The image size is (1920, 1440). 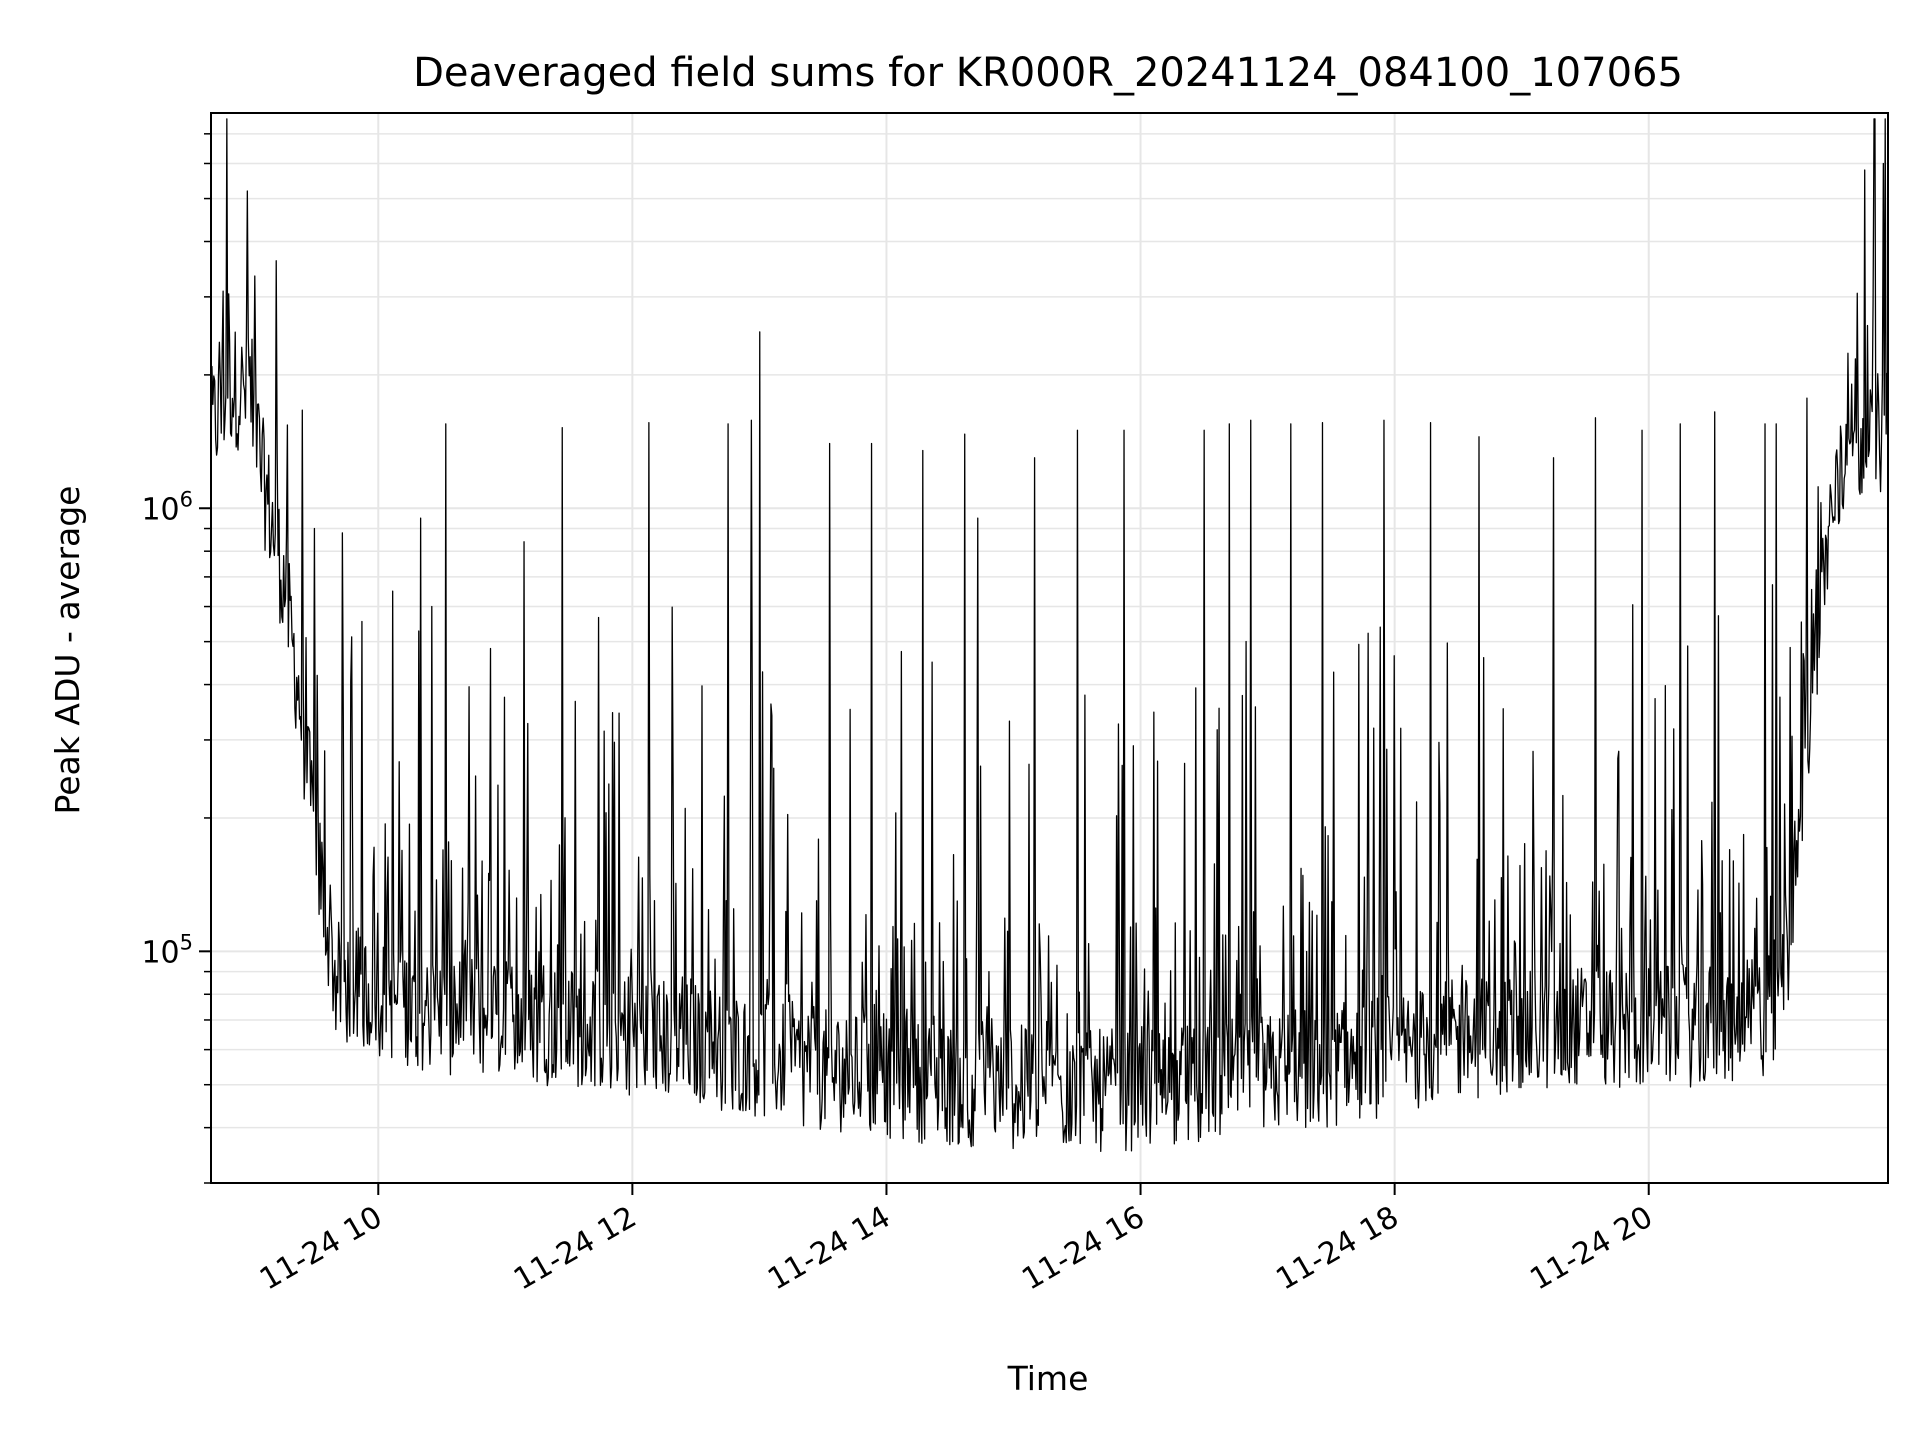 What do you see at coordinates (1048, 1378) in the screenshot?
I see `x-axis-title: Time` at bounding box center [1048, 1378].